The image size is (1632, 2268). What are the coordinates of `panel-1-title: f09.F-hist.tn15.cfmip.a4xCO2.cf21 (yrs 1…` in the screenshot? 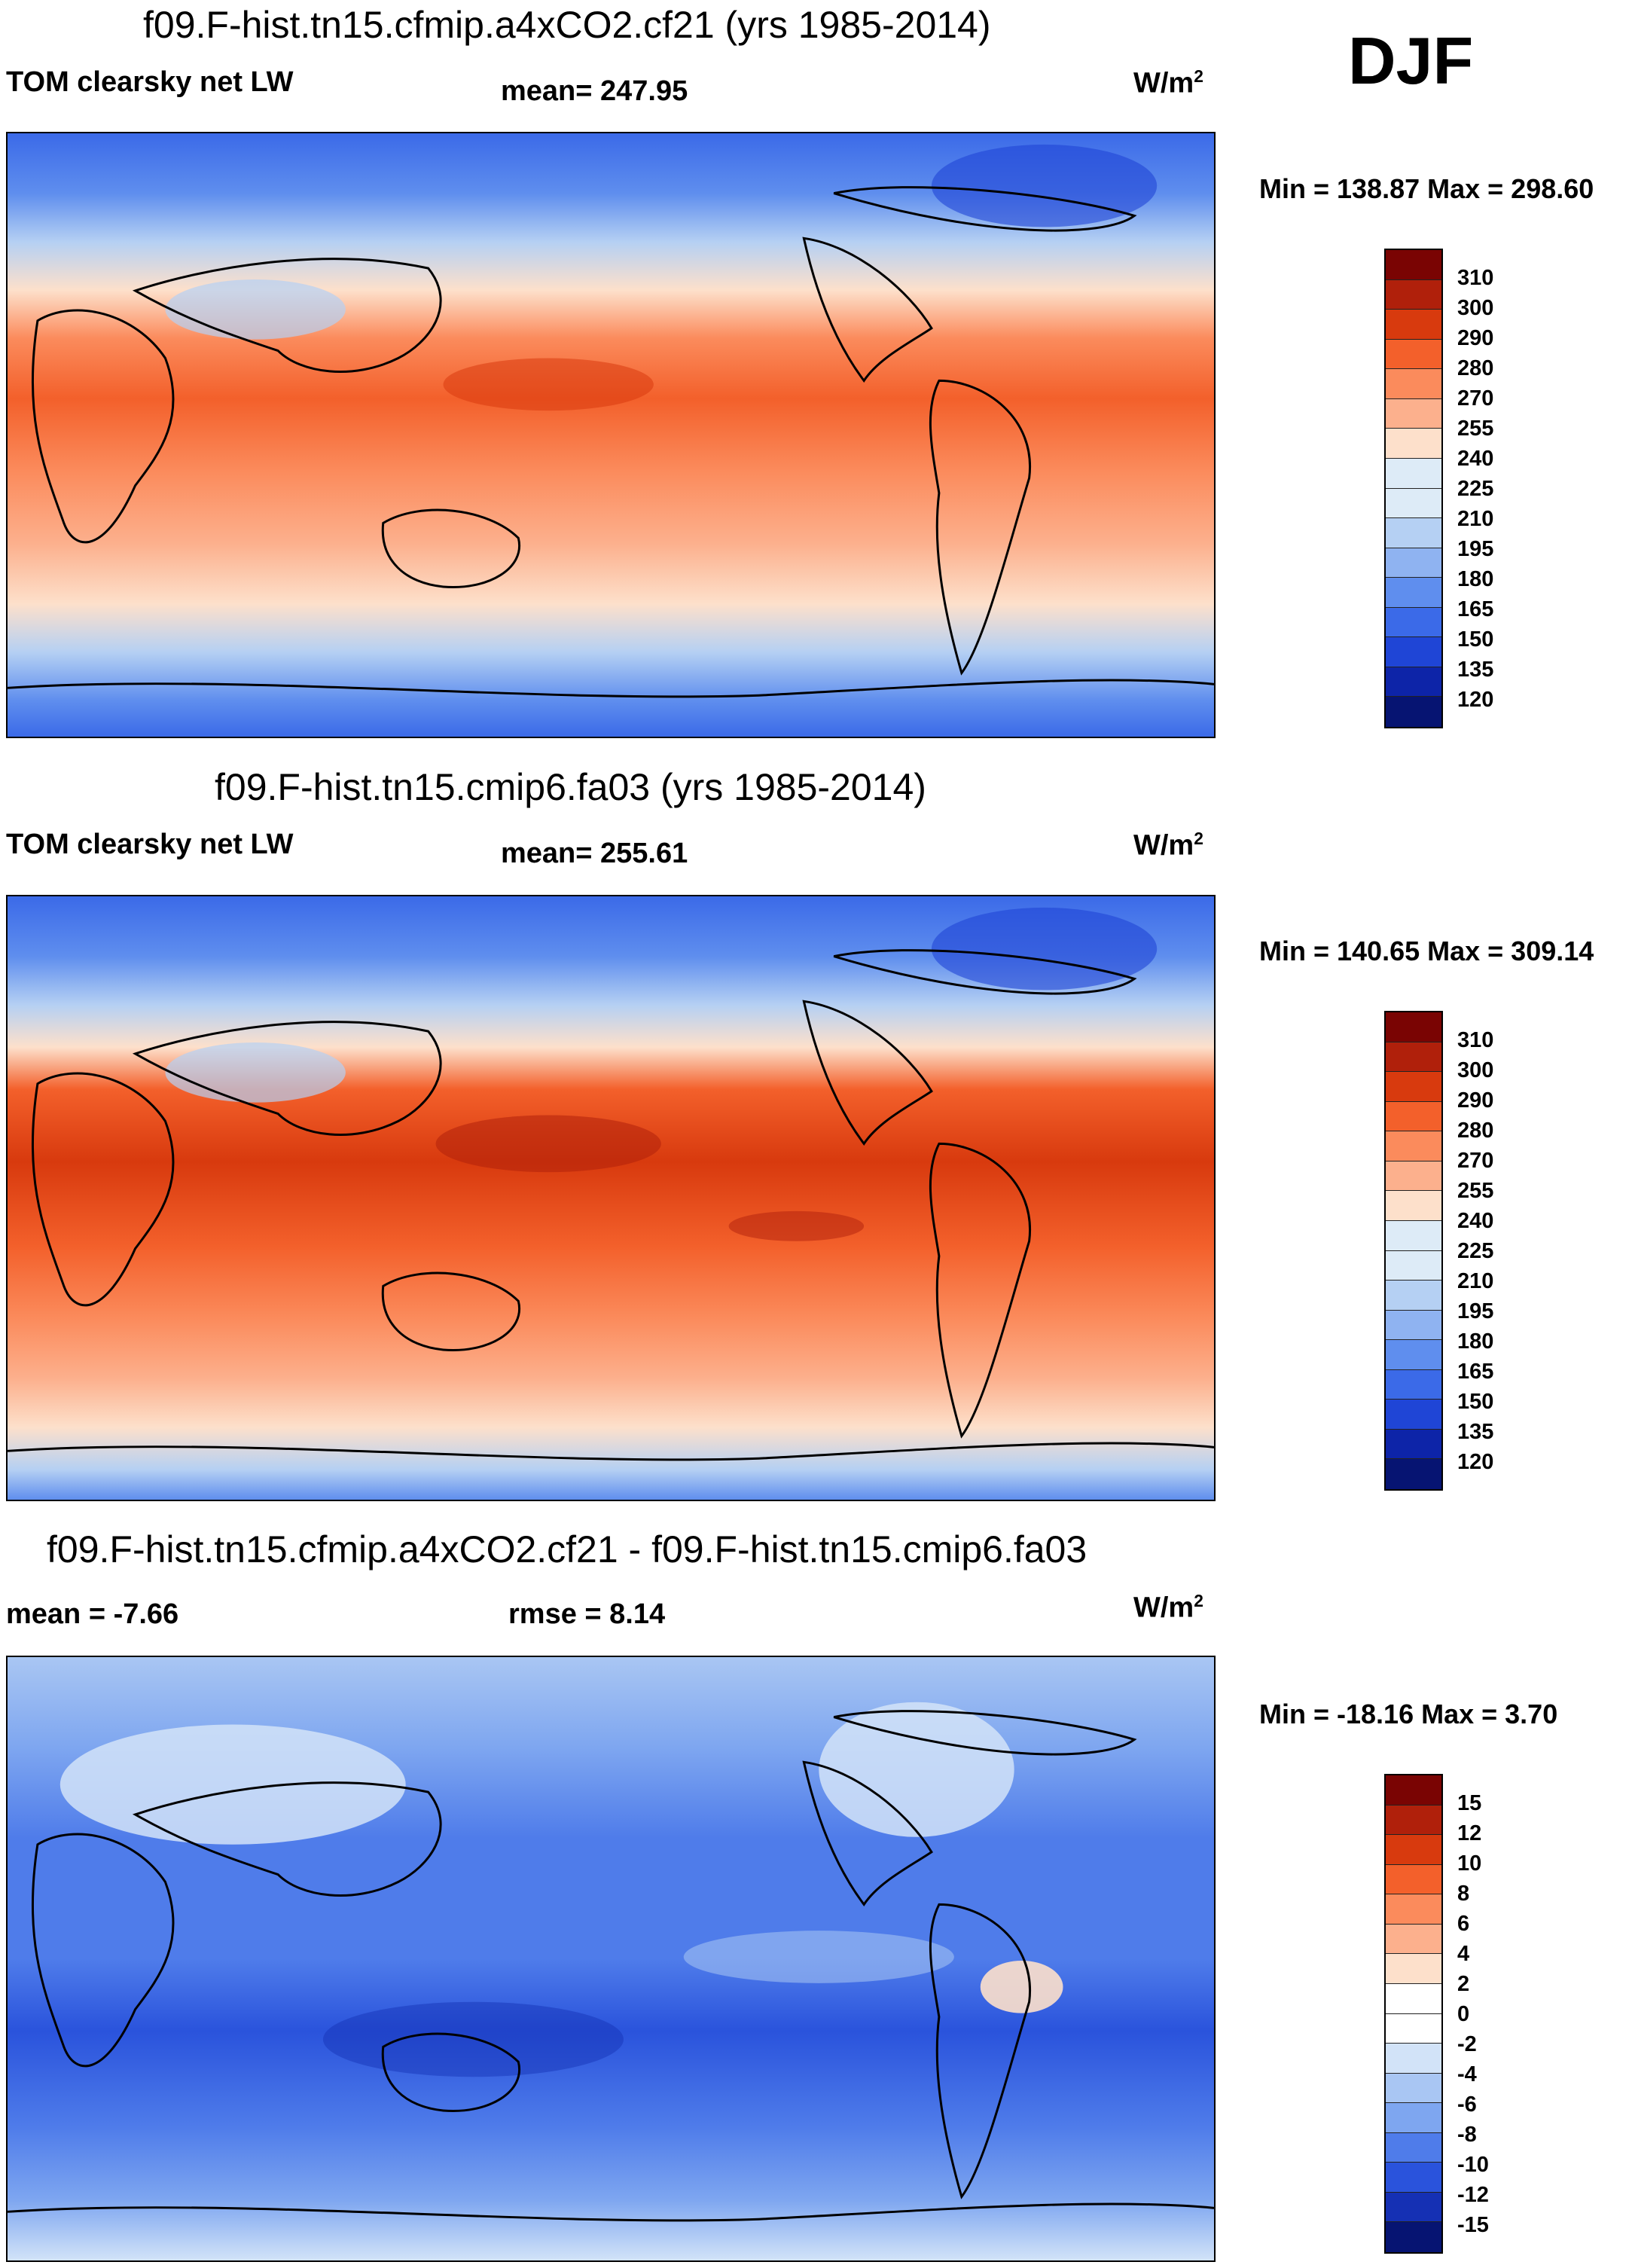 It's located at (567, 25).